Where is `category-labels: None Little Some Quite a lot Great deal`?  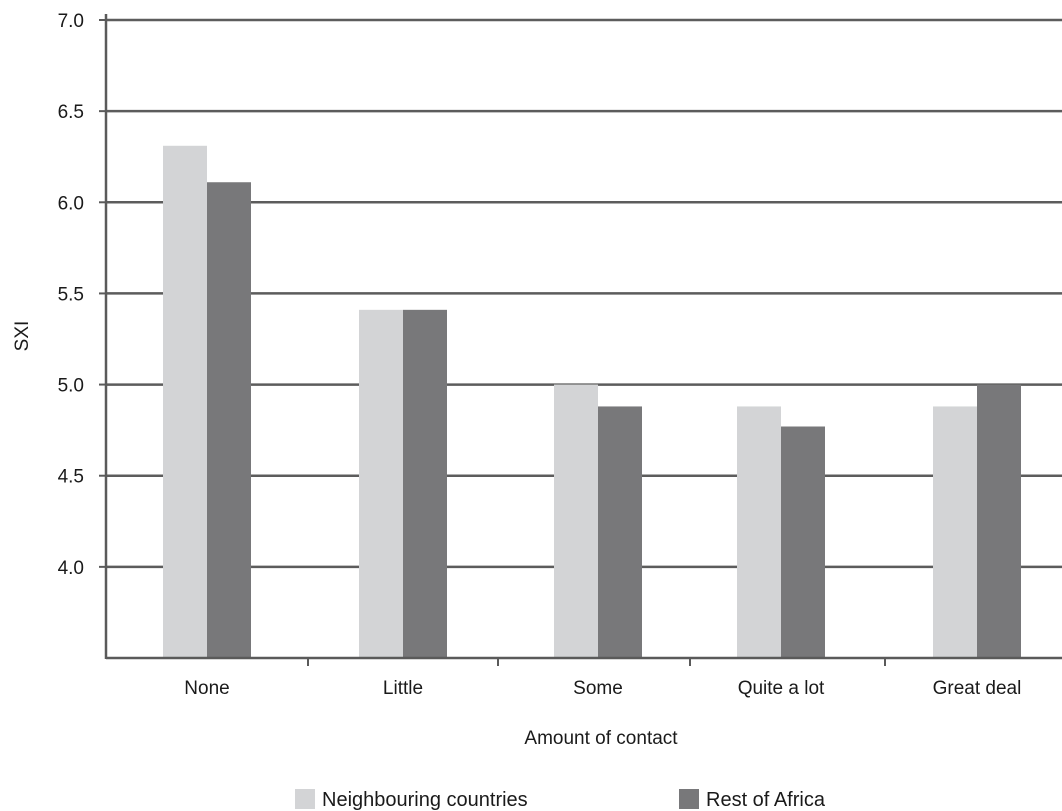 category-labels: None Little Some Quite a lot Great deal is located at coordinates (602, 688).